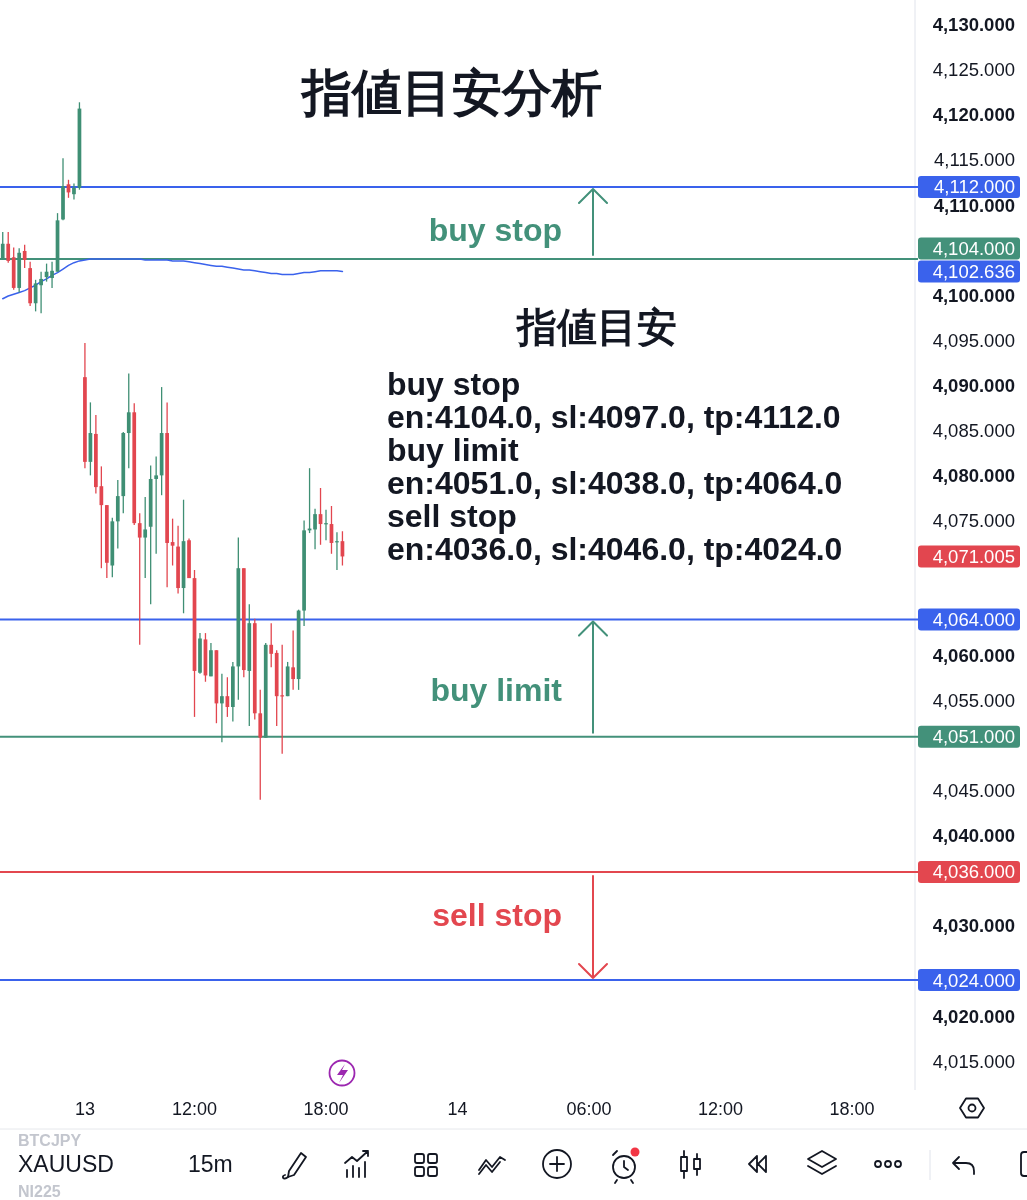 This screenshot has height=1200, width=1027. I want to click on text: XAUUSD, so click(66, 1164).